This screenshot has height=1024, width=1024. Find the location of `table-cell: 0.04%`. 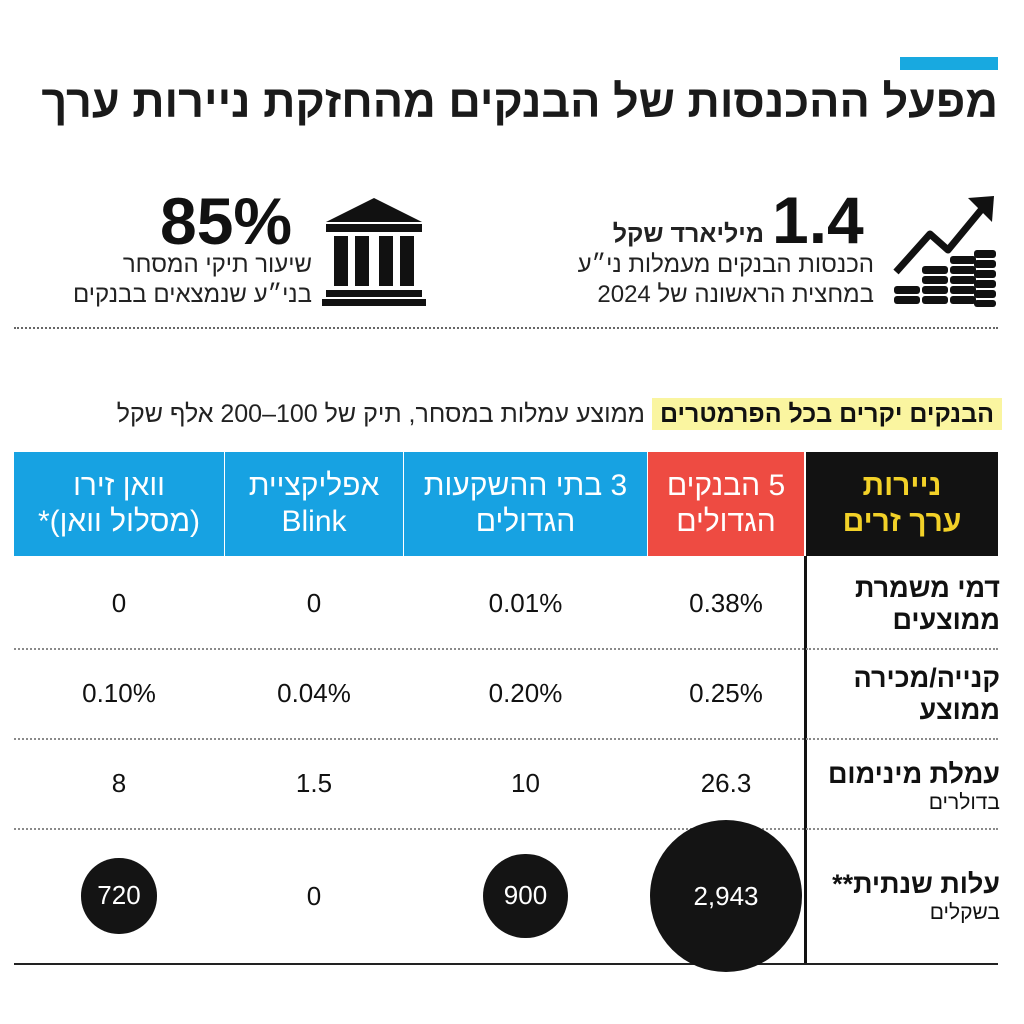

table-cell: 0.04% is located at coordinates (314, 692).